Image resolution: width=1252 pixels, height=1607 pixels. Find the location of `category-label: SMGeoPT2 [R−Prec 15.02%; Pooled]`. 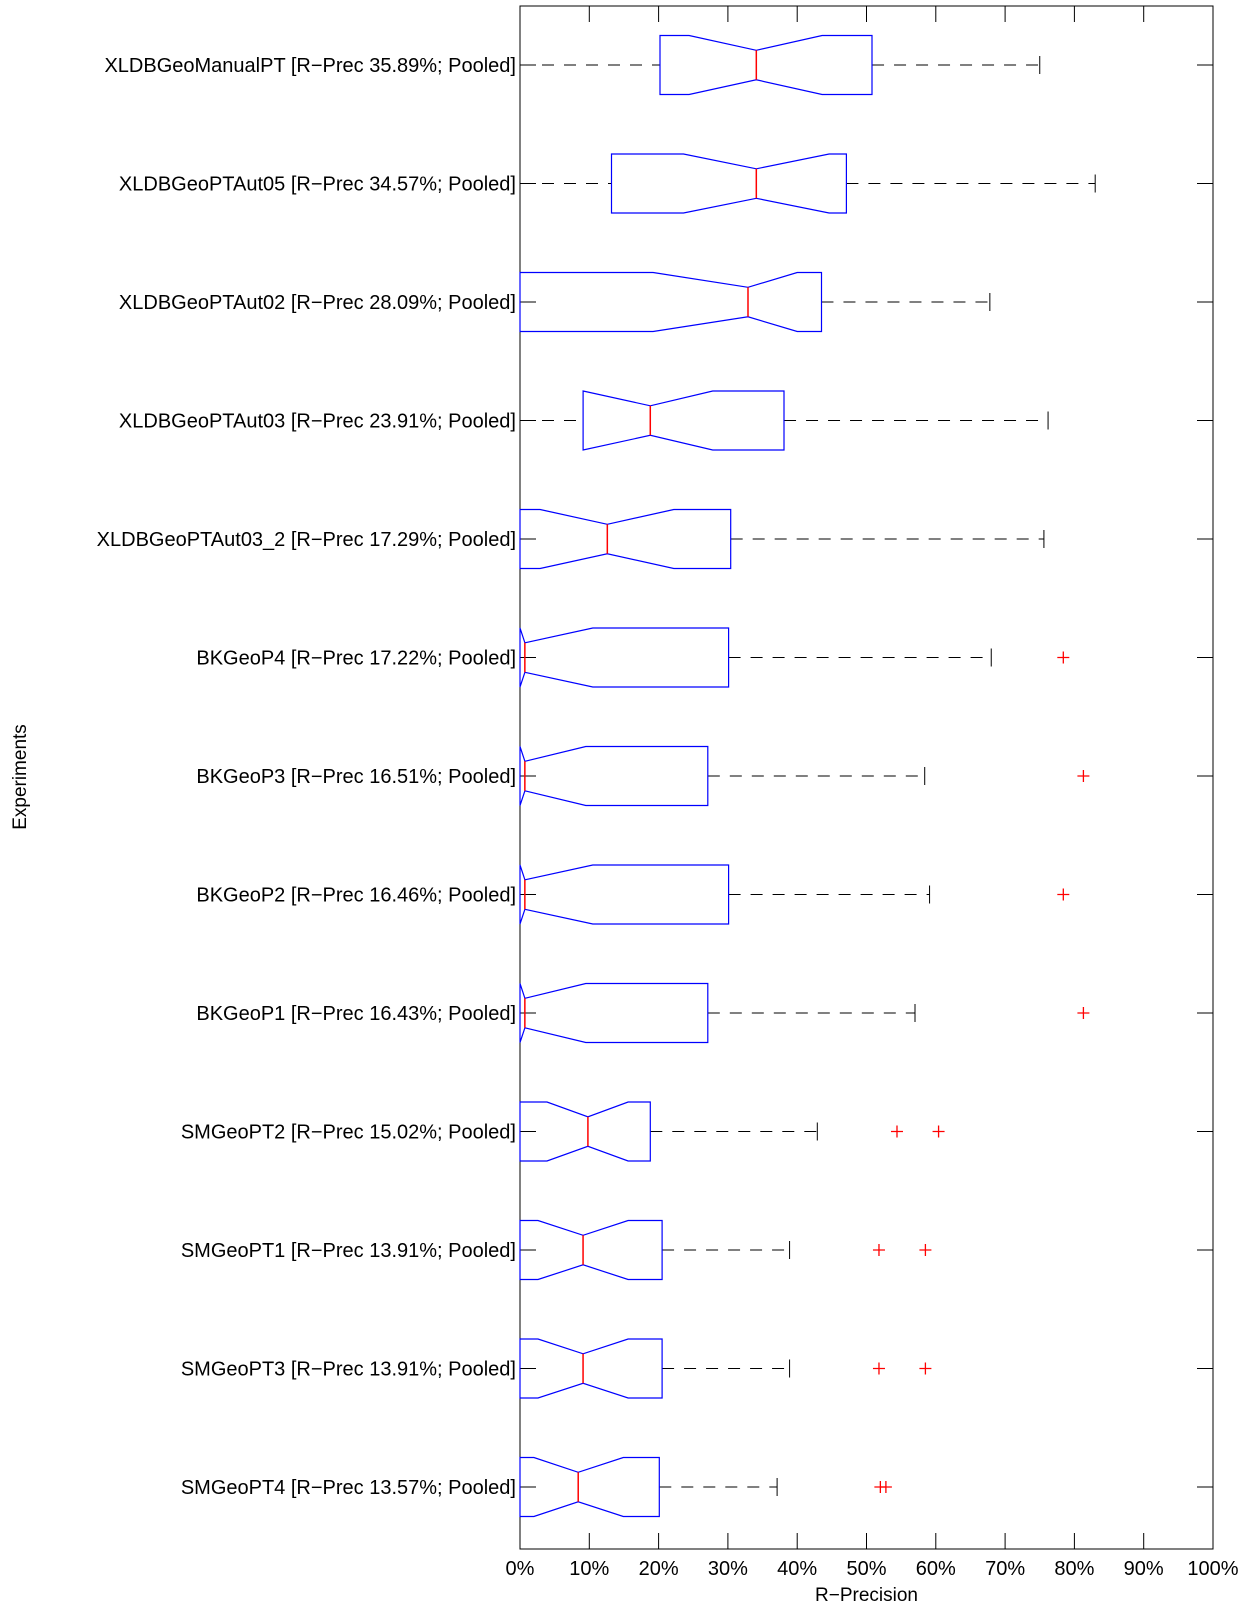

category-label: SMGeoPT2 [R−Prec 15.02%; Pooled] is located at coordinates (348, 1133).